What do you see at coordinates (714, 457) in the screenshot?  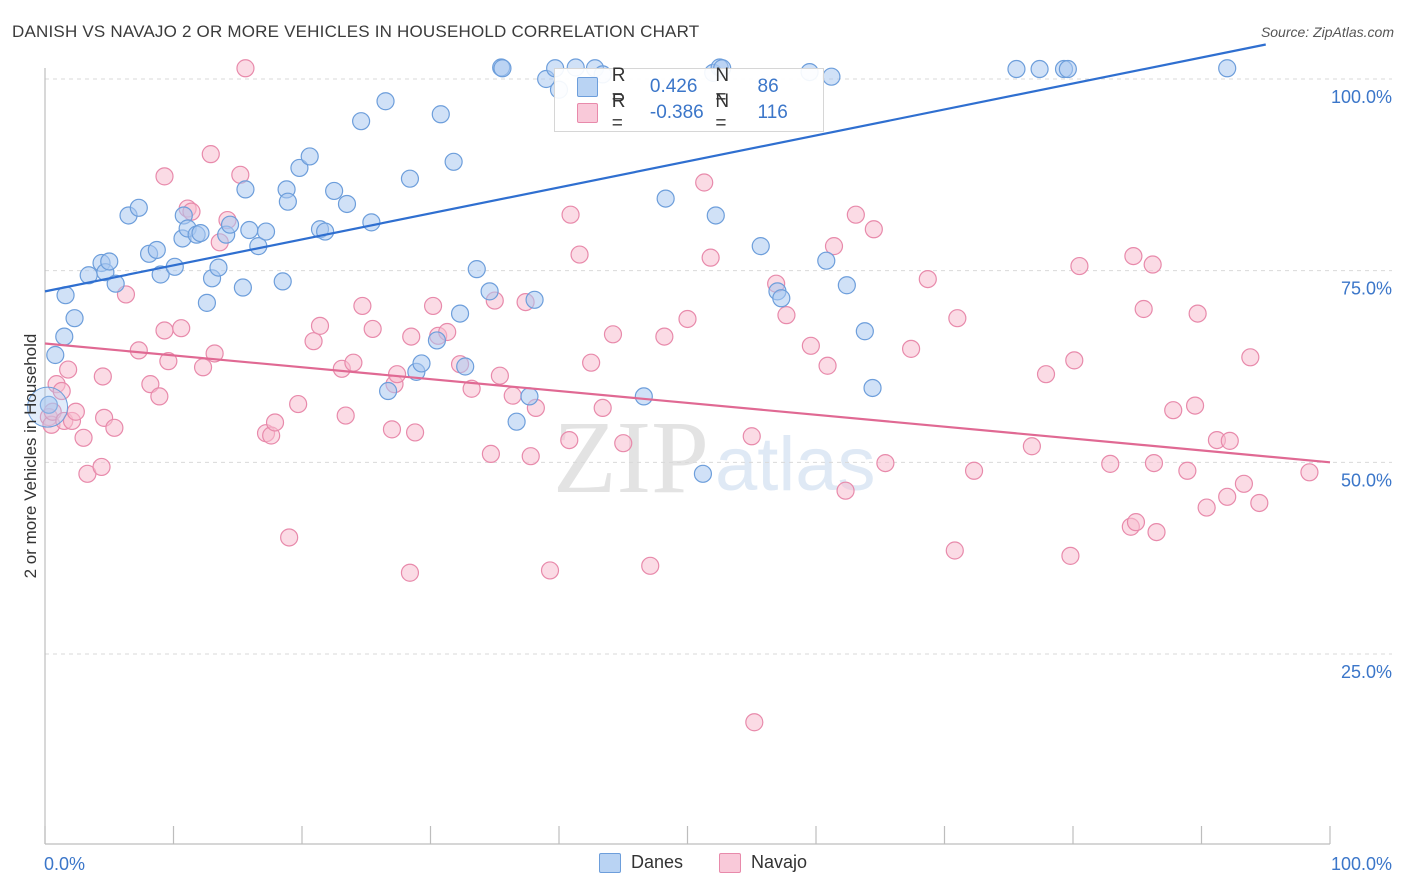 I see `watermark: ZIP atlas` at bounding box center [714, 457].